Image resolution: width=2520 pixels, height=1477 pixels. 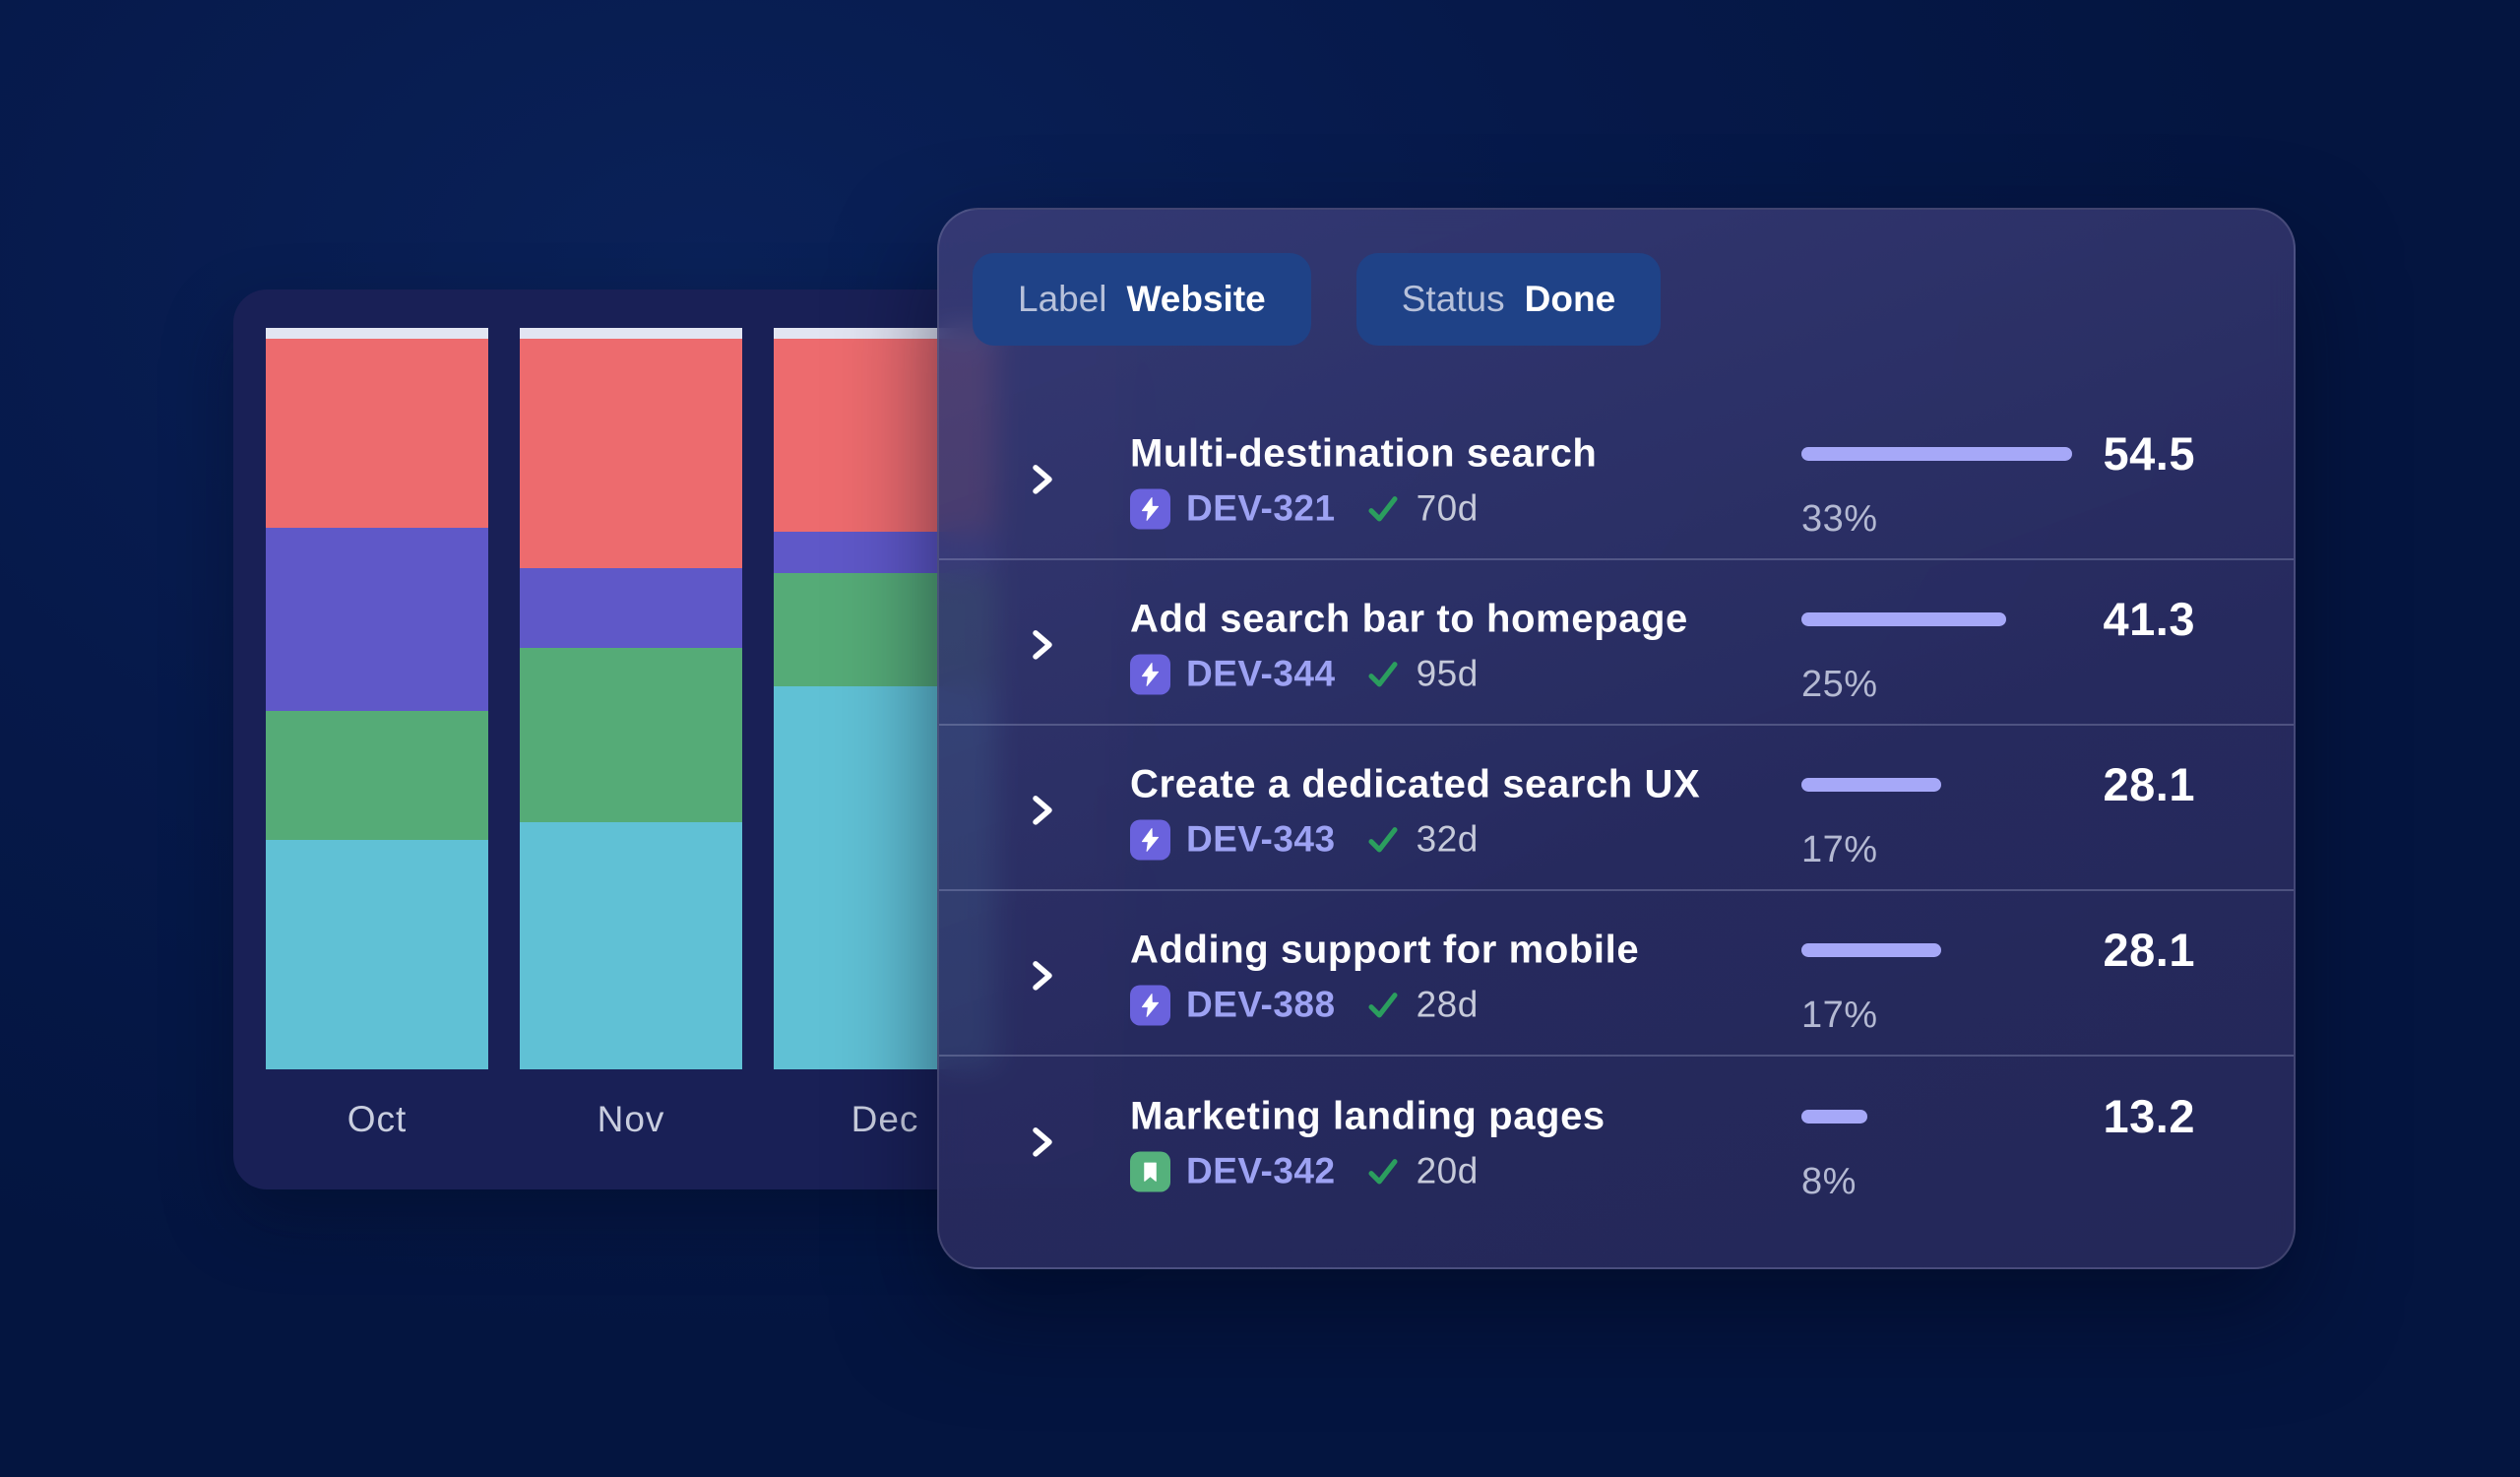 What do you see at coordinates (2149, 618) in the screenshot?
I see `issue-value: 41.3` at bounding box center [2149, 618].